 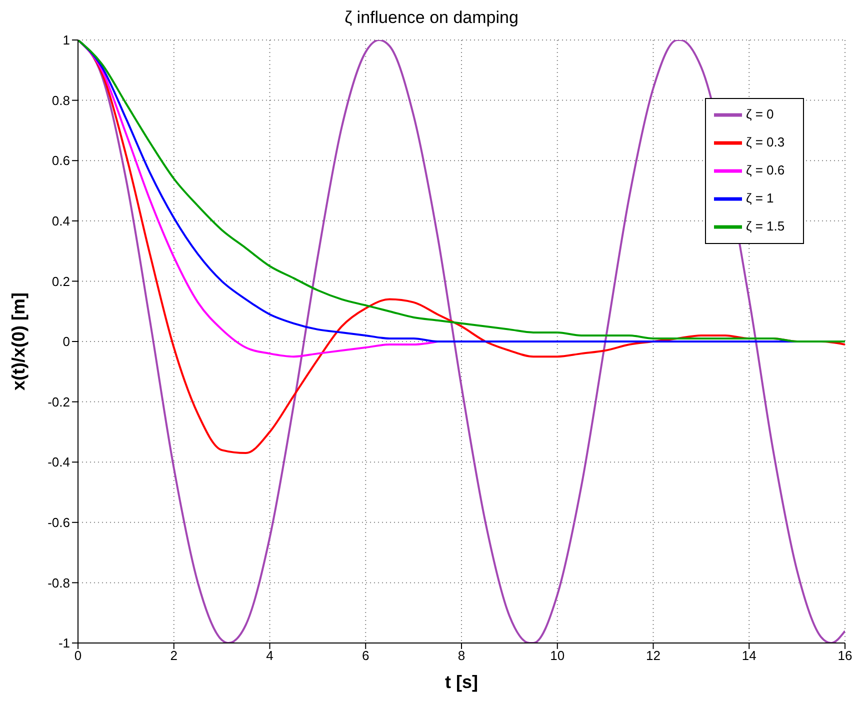 What do you see at coordinates (64, 643) in the screenshot?
I see `y-tick-label: -1` at bounding box center [64, 643].